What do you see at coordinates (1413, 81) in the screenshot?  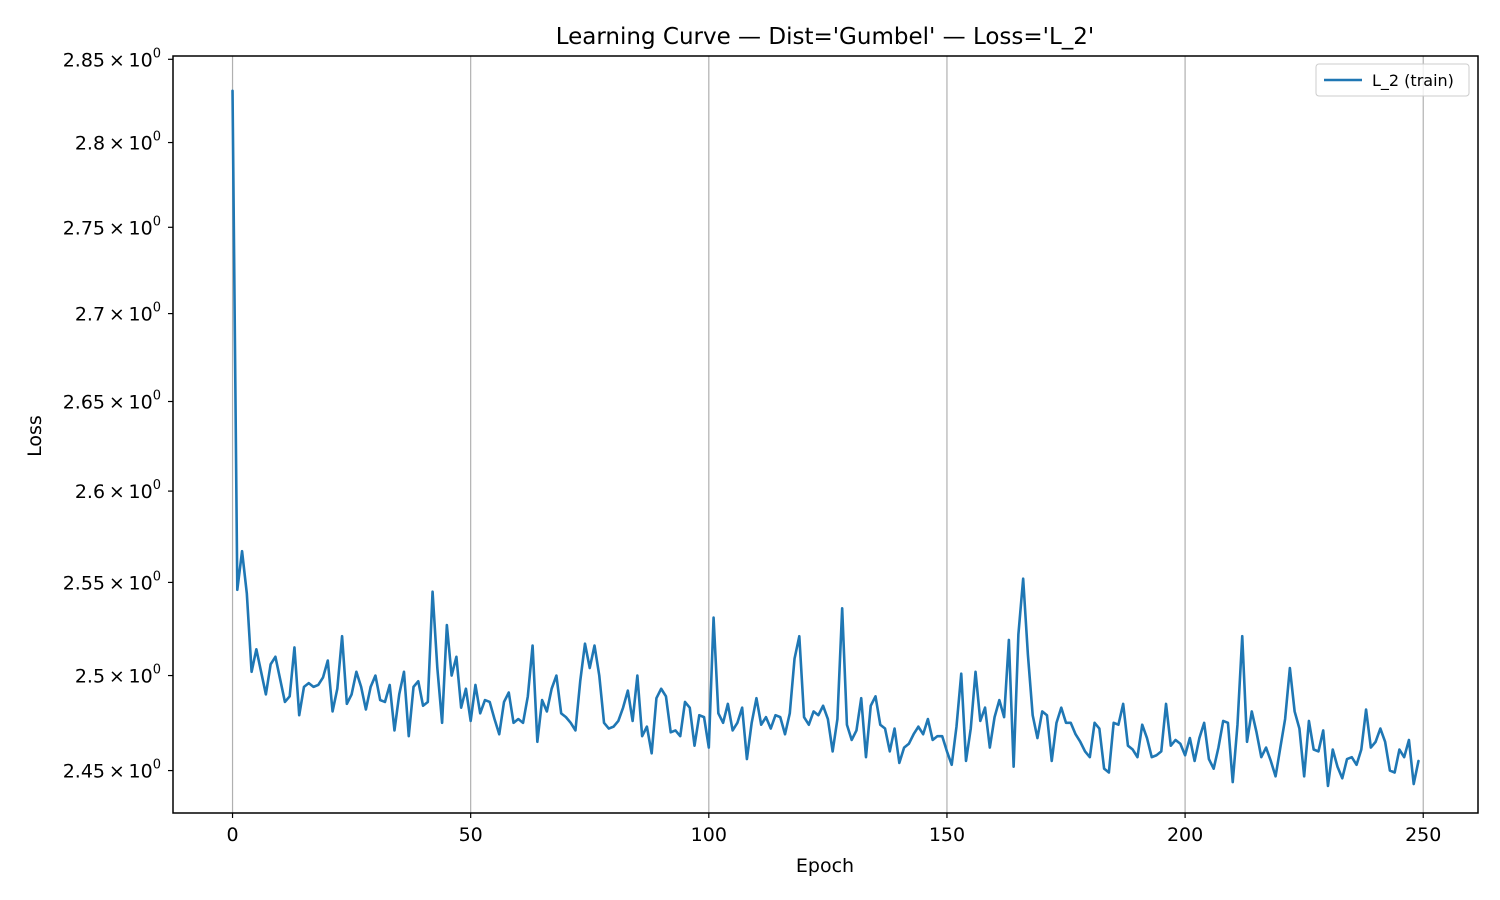 I see `legend-label: L_2 (train)` at bounding box center [1413, 81].